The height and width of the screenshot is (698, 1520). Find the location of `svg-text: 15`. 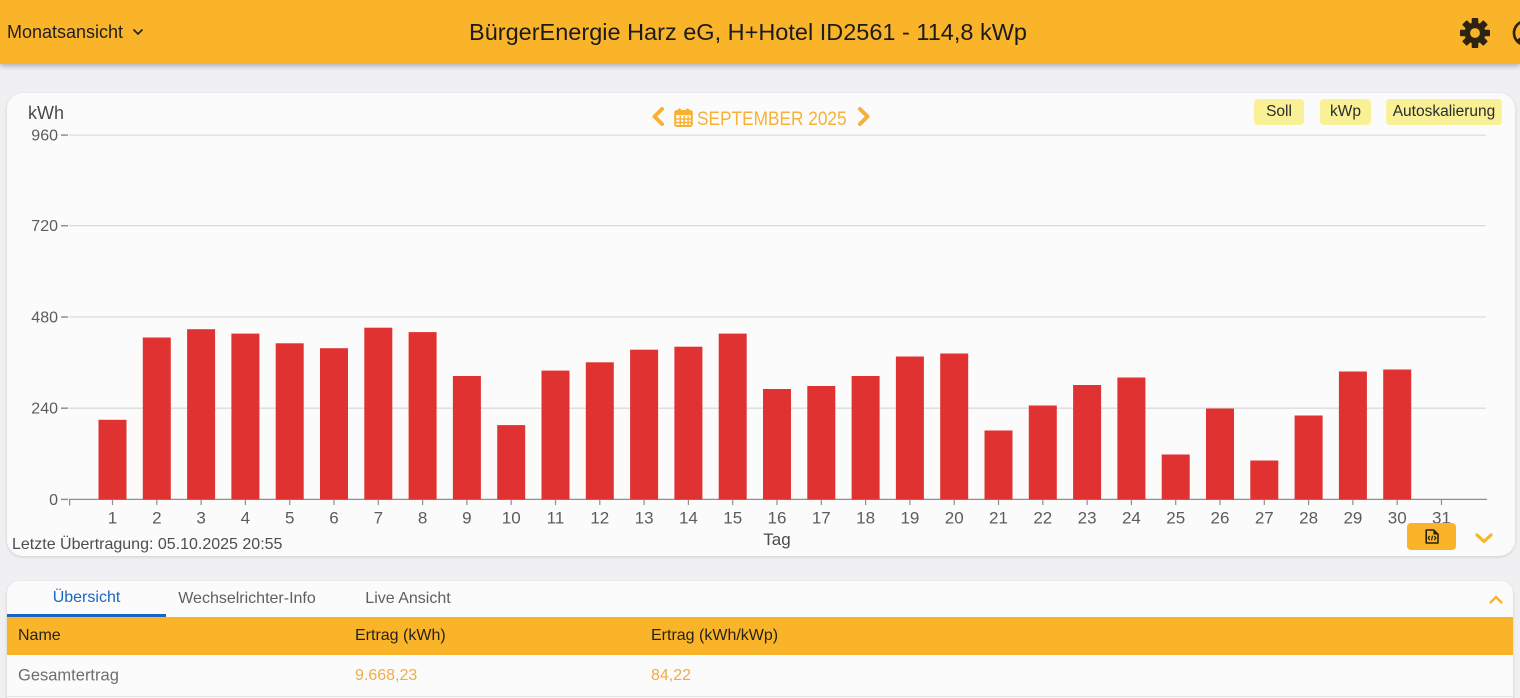

svg-text: 15 is located at coordinates (732, 518).